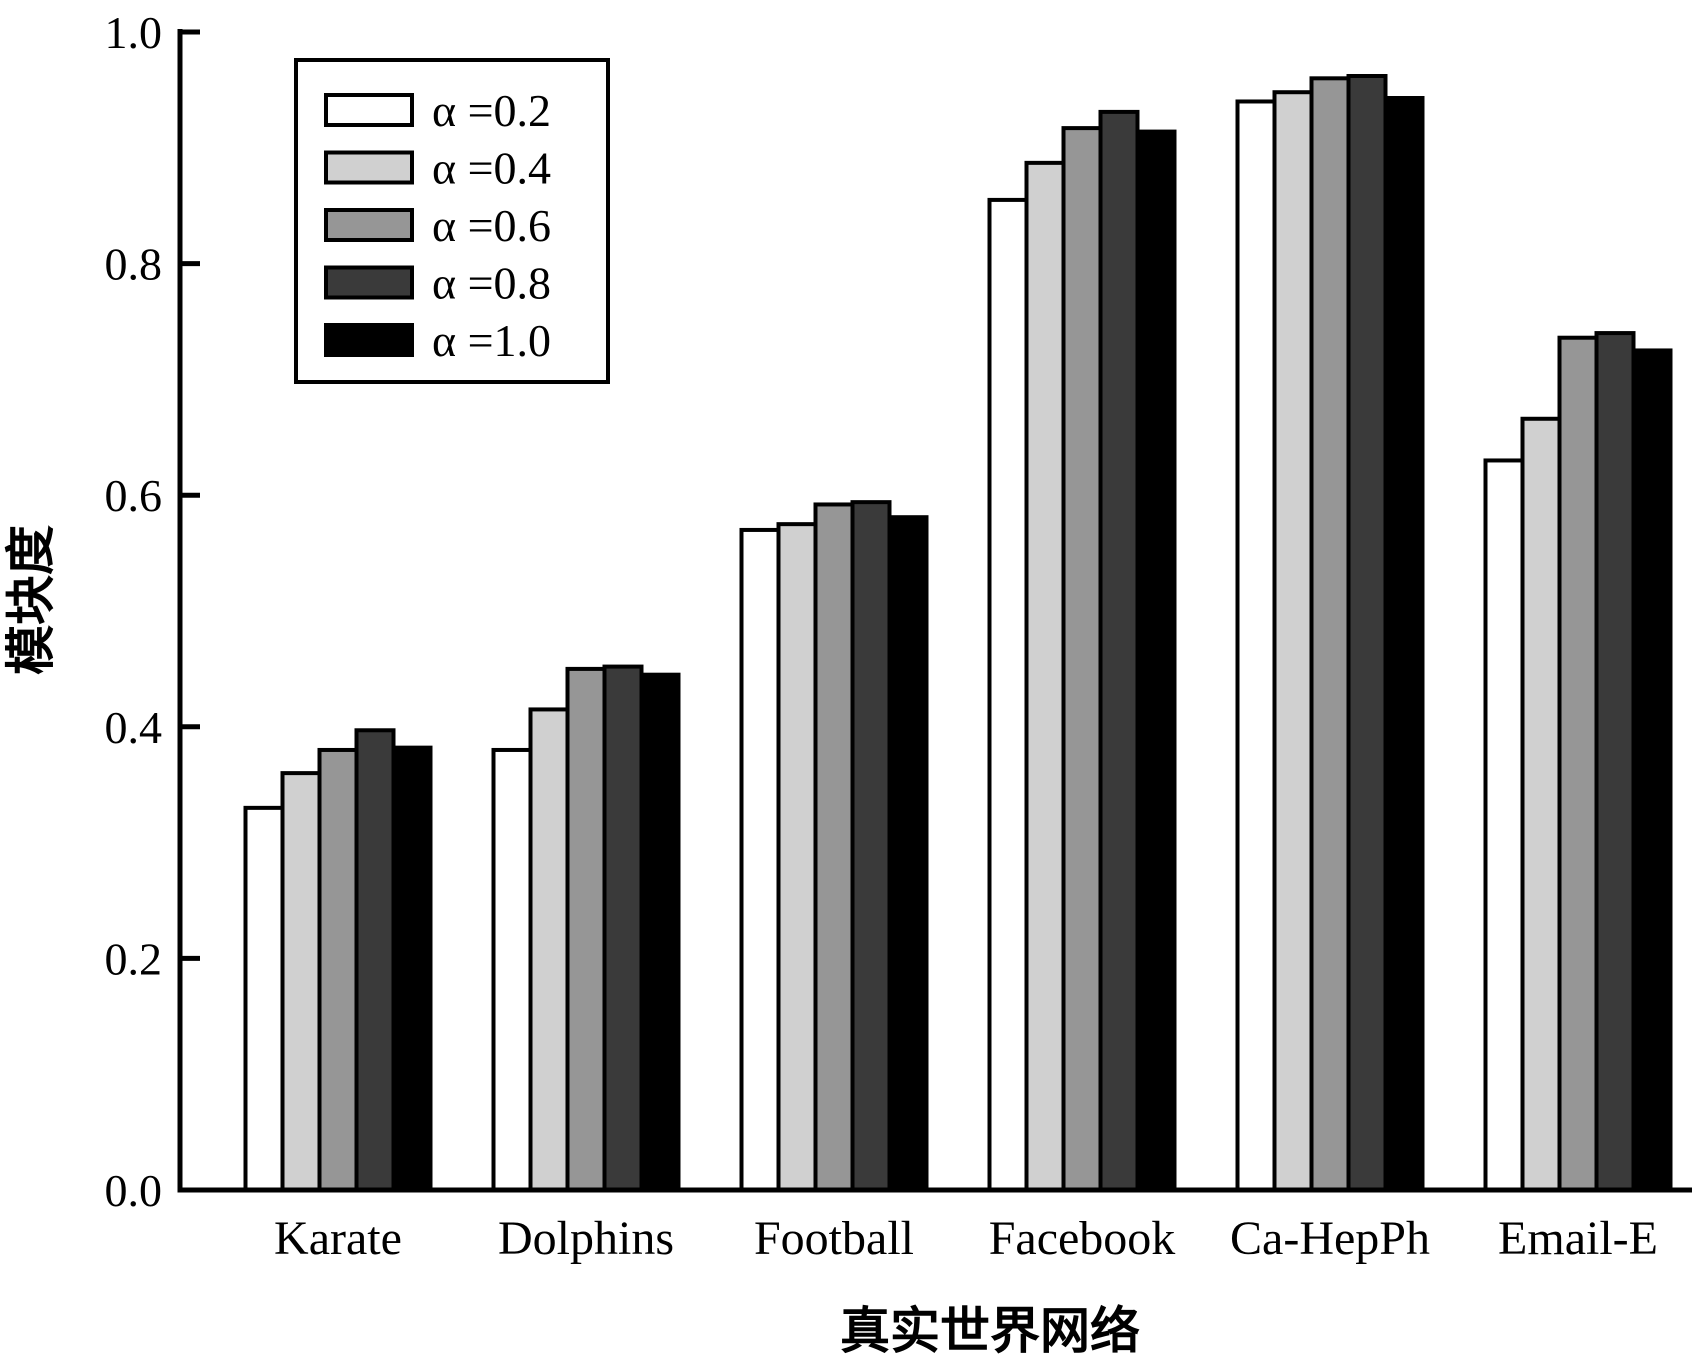 The image size is (1692, 1369). I want to click on x-tick-label: Facebook, so click(1082, 1238).